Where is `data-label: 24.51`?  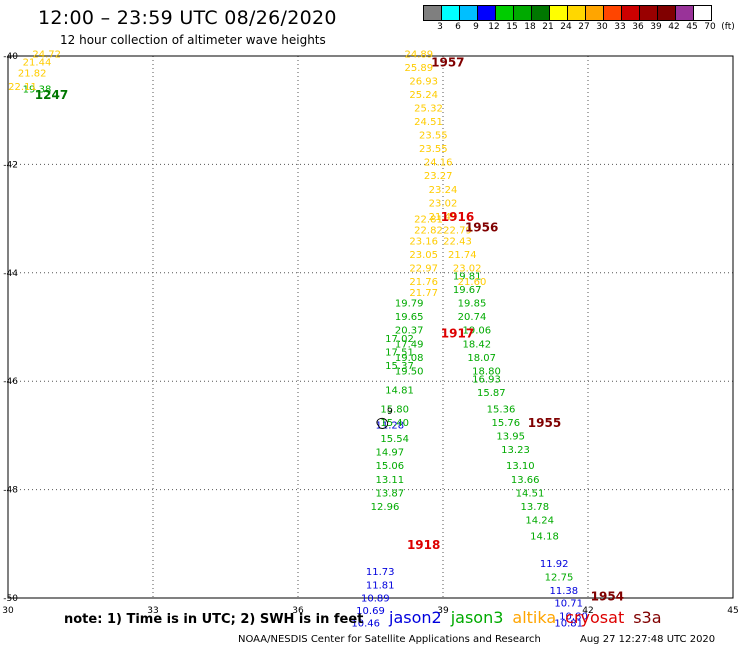 data-label: 24.51 is located at coordinates (428, 122).